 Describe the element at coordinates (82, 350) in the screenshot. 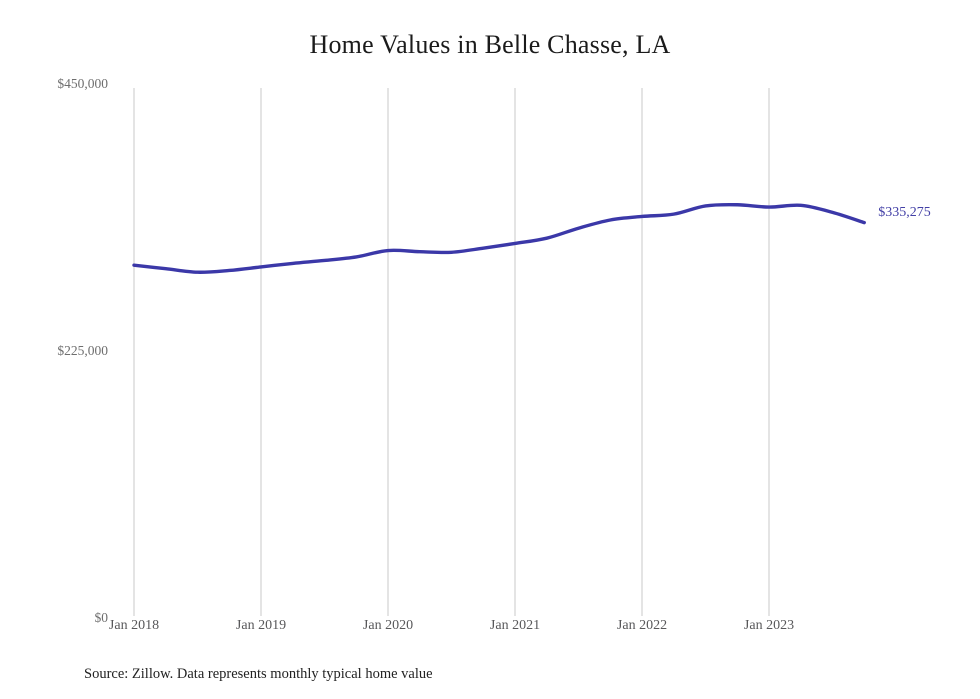

I see `y-axis-tick-label-225000: $225,000` at that location.